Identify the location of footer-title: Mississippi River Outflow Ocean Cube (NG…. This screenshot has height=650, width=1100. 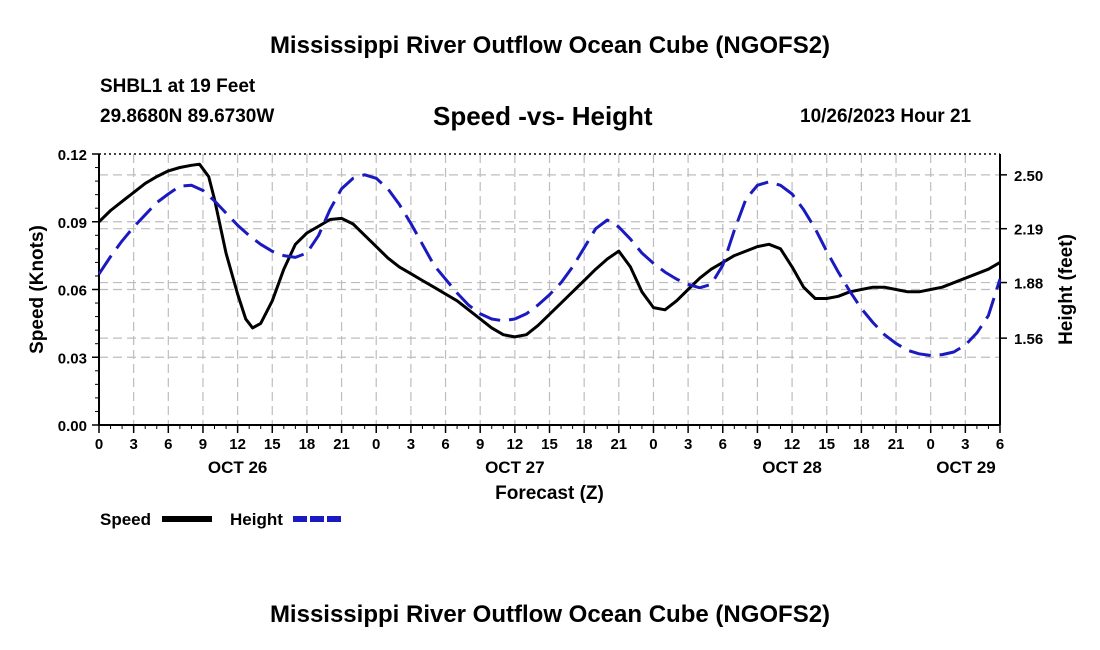
(550, 614).